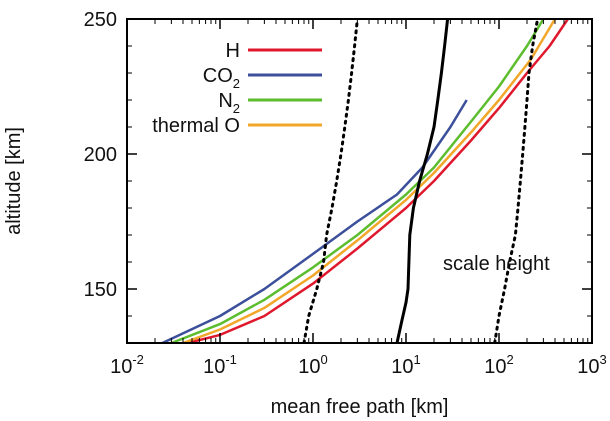  I want to click on y-tick-label: 200, so click(100, 155).